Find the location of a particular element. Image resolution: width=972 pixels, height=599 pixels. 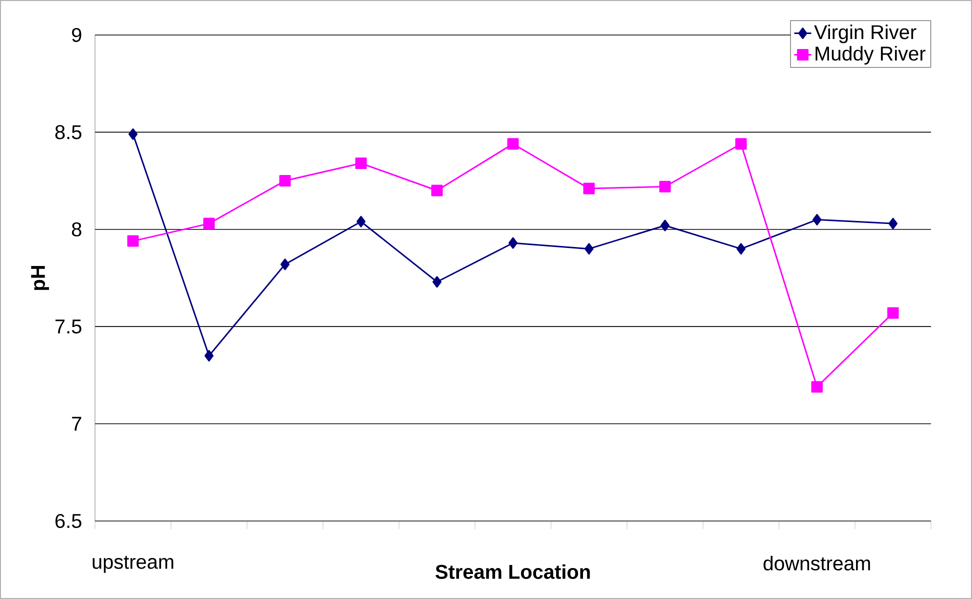

x-axis-title: Stream Location is located at coordinates (513, 571).